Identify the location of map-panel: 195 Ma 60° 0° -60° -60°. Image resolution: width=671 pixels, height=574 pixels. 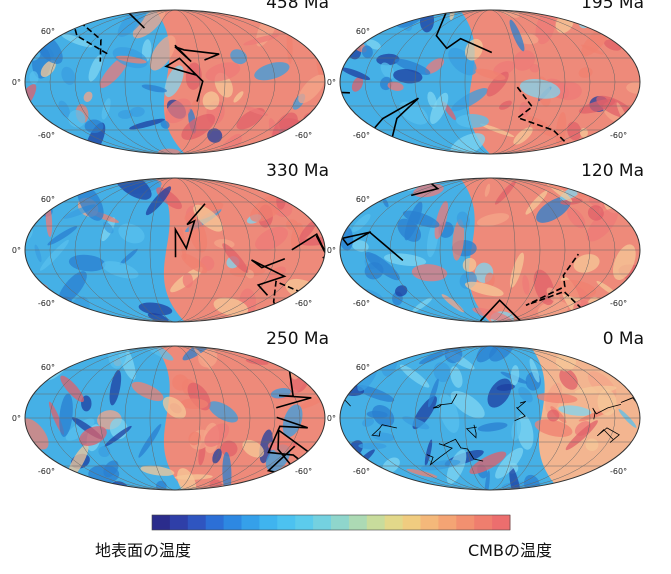
(485, 77).